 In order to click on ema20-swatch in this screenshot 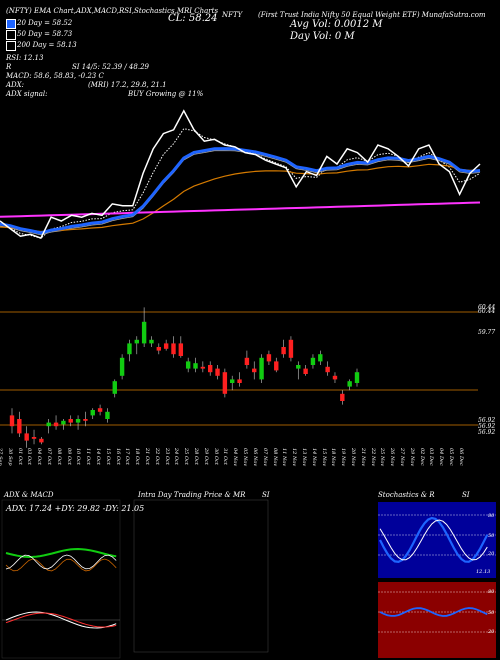, I will do `click(11, 24)`.